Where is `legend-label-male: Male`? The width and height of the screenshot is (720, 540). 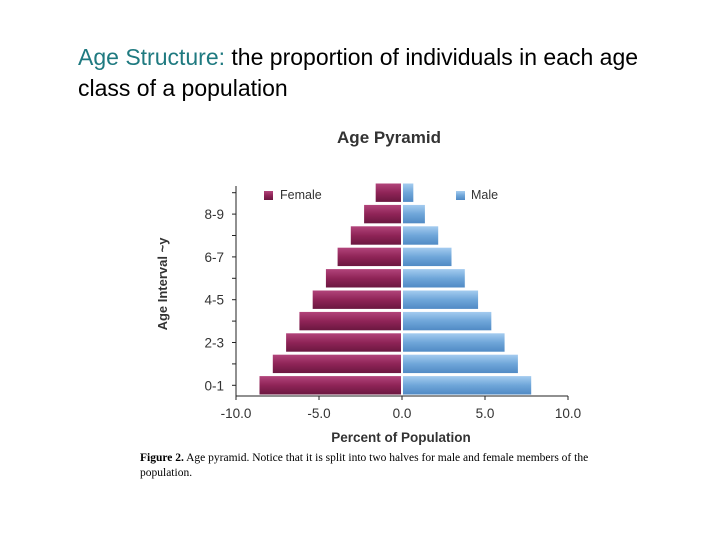
legend-label-male: Male is located at coordinates (484, 195).